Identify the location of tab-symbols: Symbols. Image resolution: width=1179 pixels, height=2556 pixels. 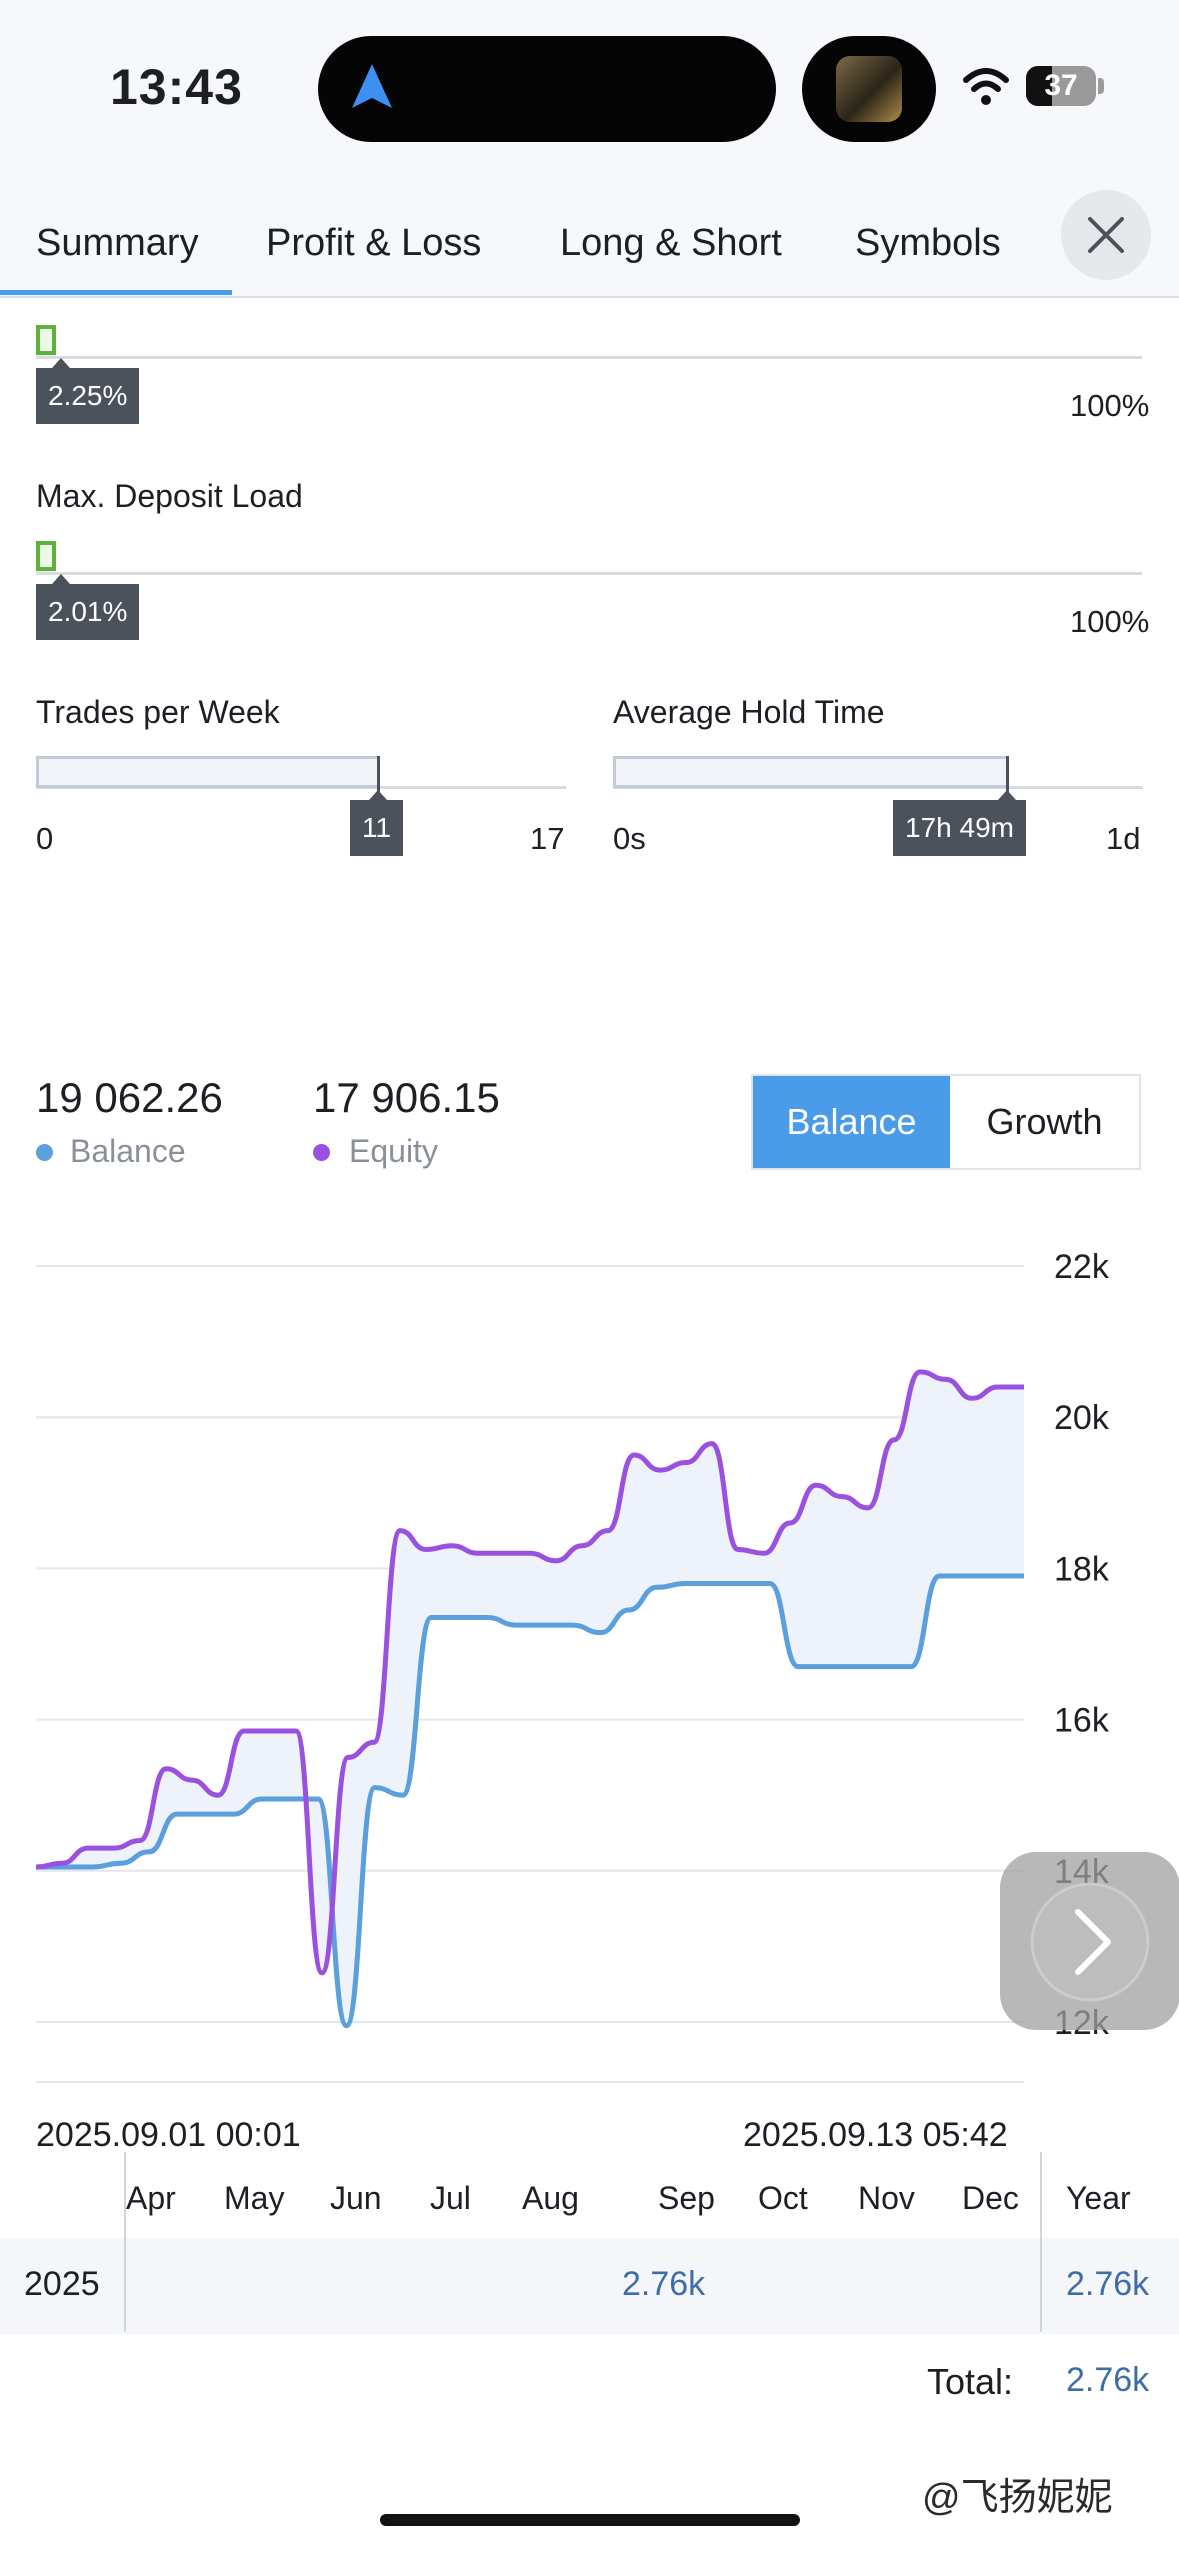
(928, 243).